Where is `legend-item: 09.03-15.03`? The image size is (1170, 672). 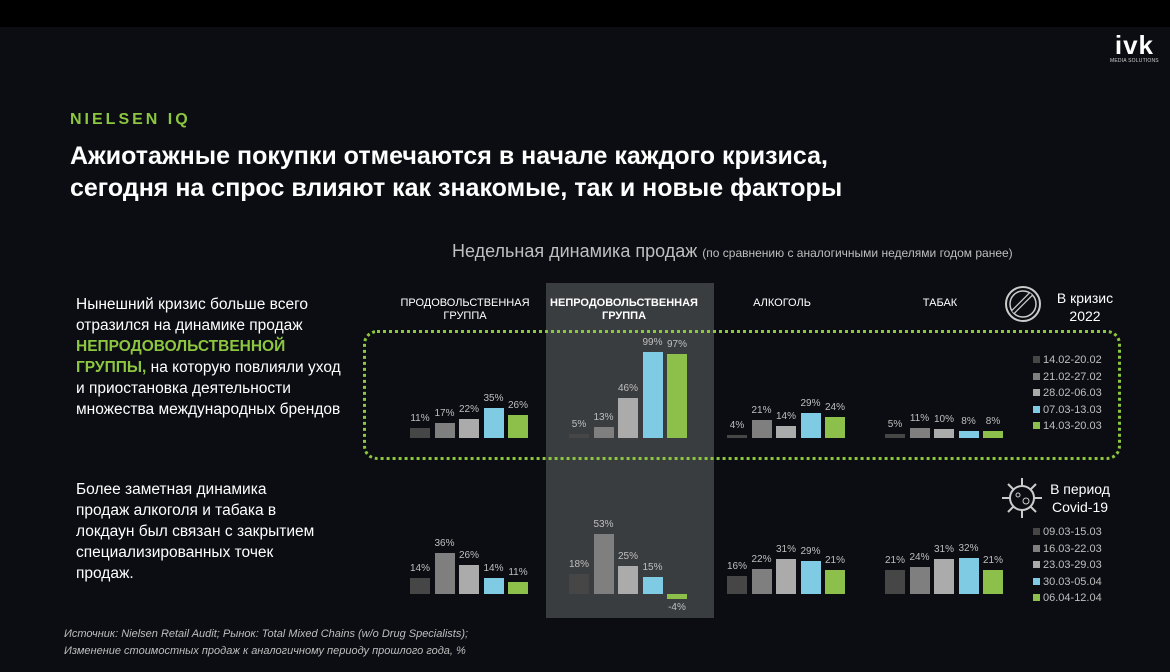 legend-item: 09.03-15.03 is located at coordinates (1067, 532).